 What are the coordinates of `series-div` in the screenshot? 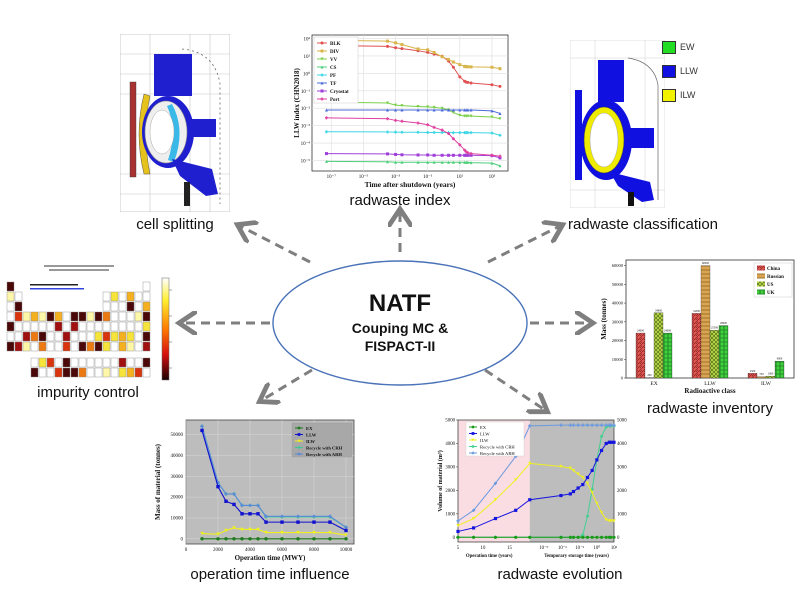 It's located at (413, 54).